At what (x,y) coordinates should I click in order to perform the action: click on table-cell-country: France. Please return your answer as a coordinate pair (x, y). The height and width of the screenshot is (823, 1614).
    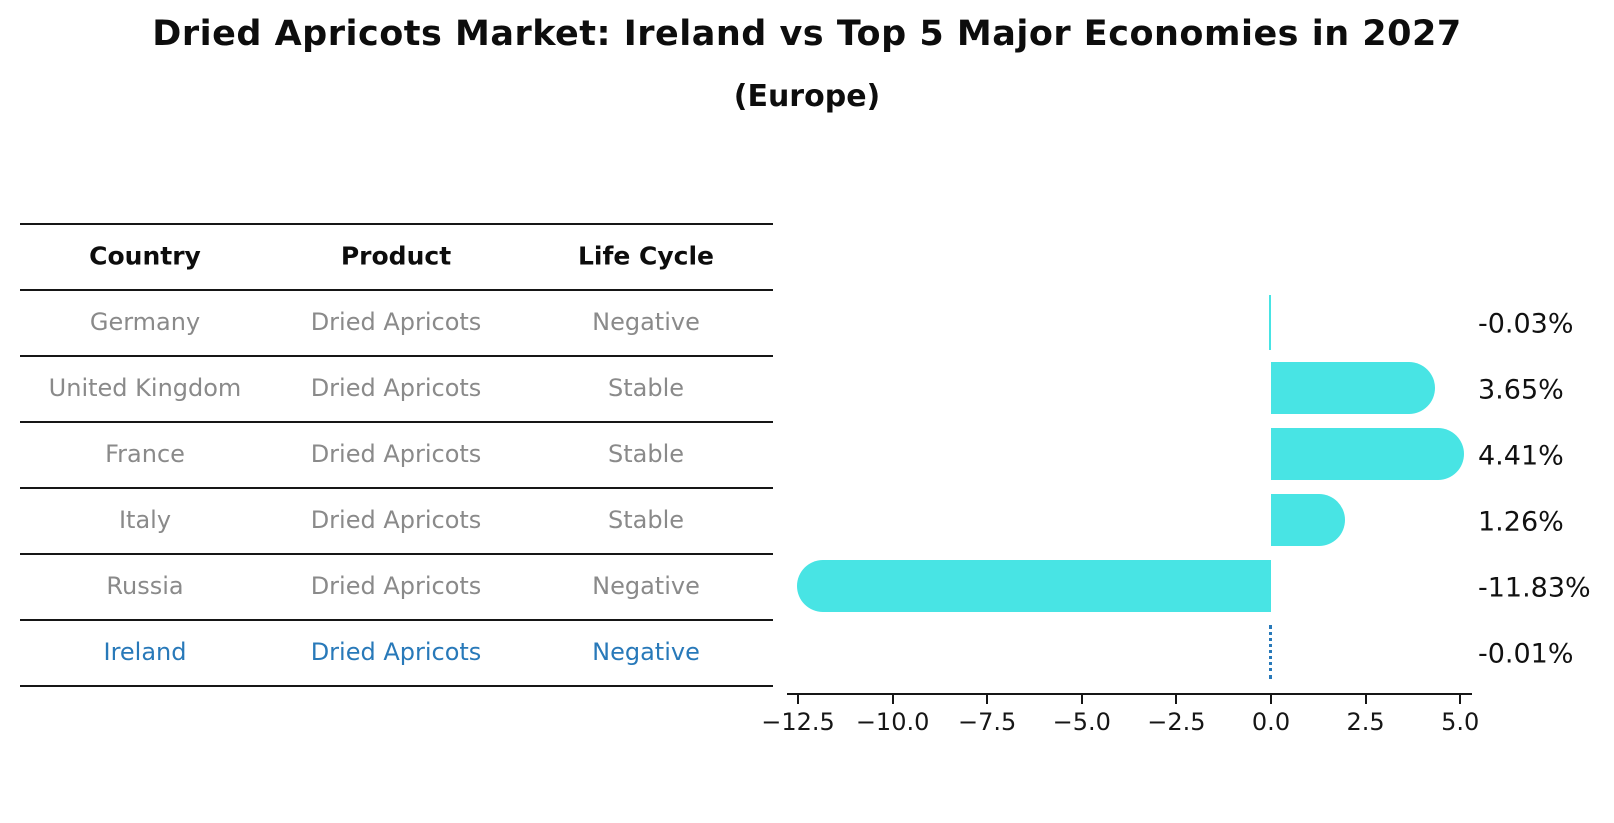
    Looking at the image, I should click on (145, 454).